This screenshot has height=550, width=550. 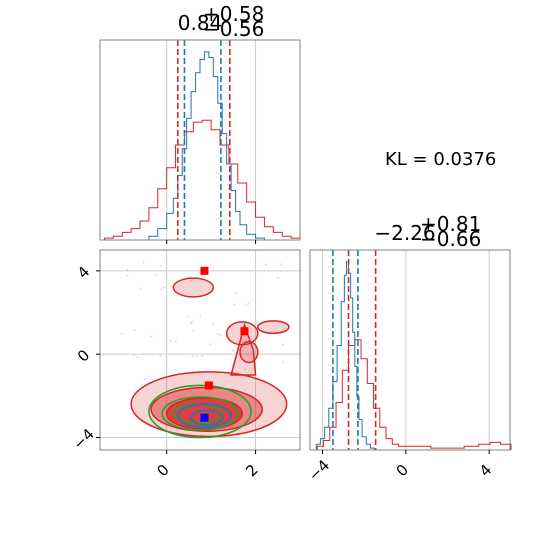 I want to click on p3-red-histogram, so click(x=414, y=394).